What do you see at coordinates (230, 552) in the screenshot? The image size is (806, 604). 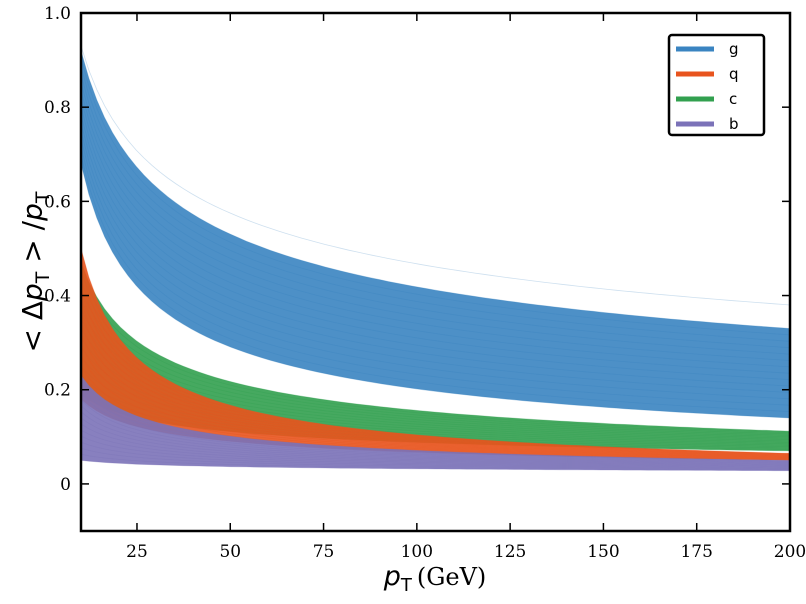 I see `x-tick-label: 50` at bounding box center [230, 552].